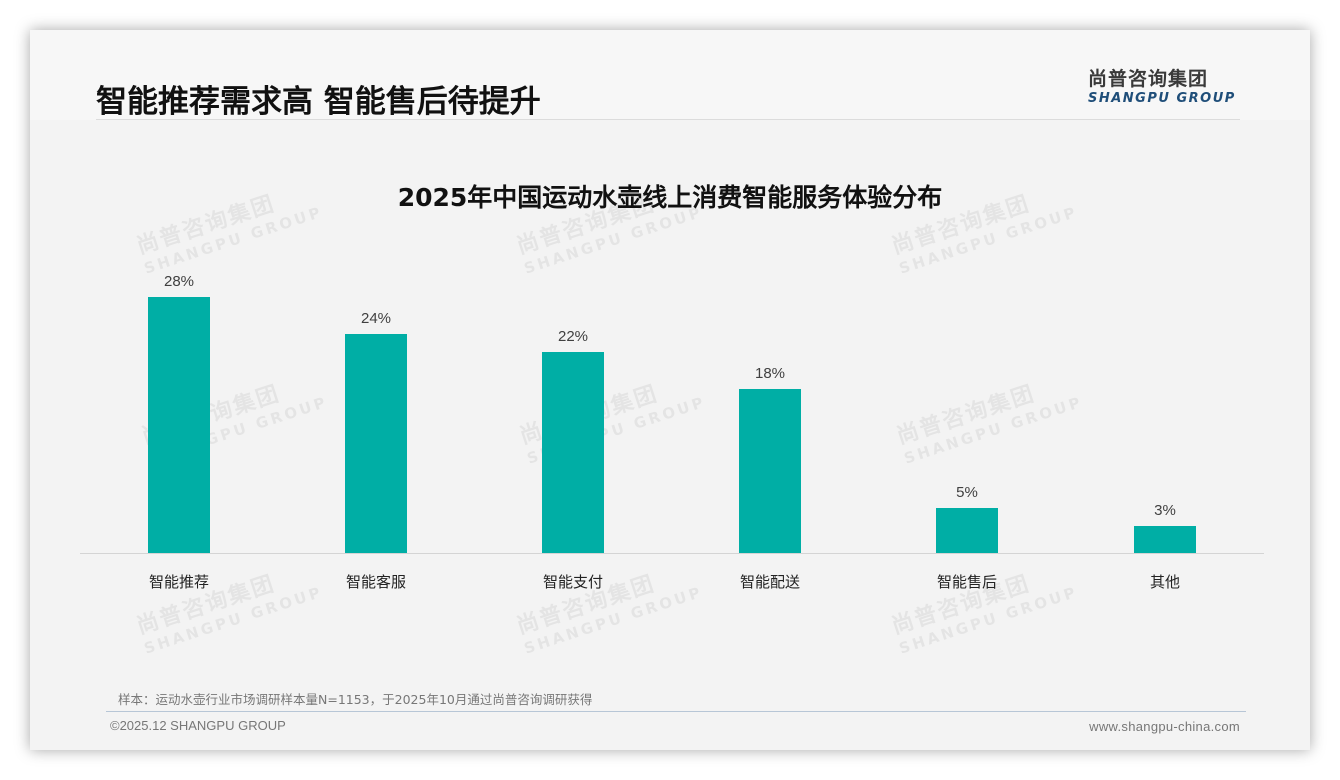 Image resolution: width=1340 pixels, height=780 pixels. I want to click on category-label: 智能售后, so click(966, 582).